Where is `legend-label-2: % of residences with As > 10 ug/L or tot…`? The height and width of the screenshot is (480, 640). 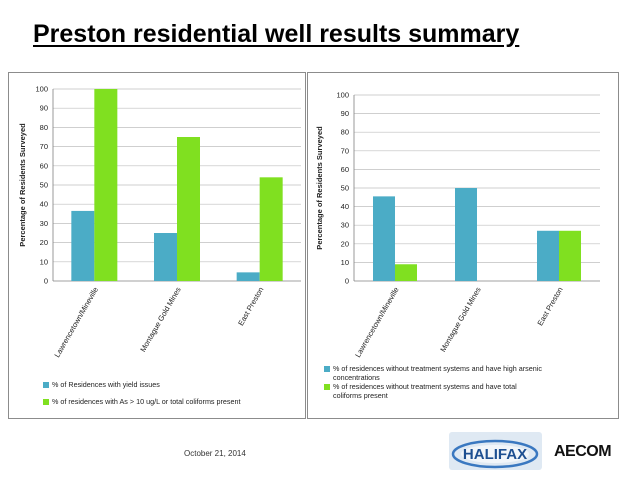 legend-label-2: % of residences with As > 10 ug/L or tot… is located at coordinates (146, 401).